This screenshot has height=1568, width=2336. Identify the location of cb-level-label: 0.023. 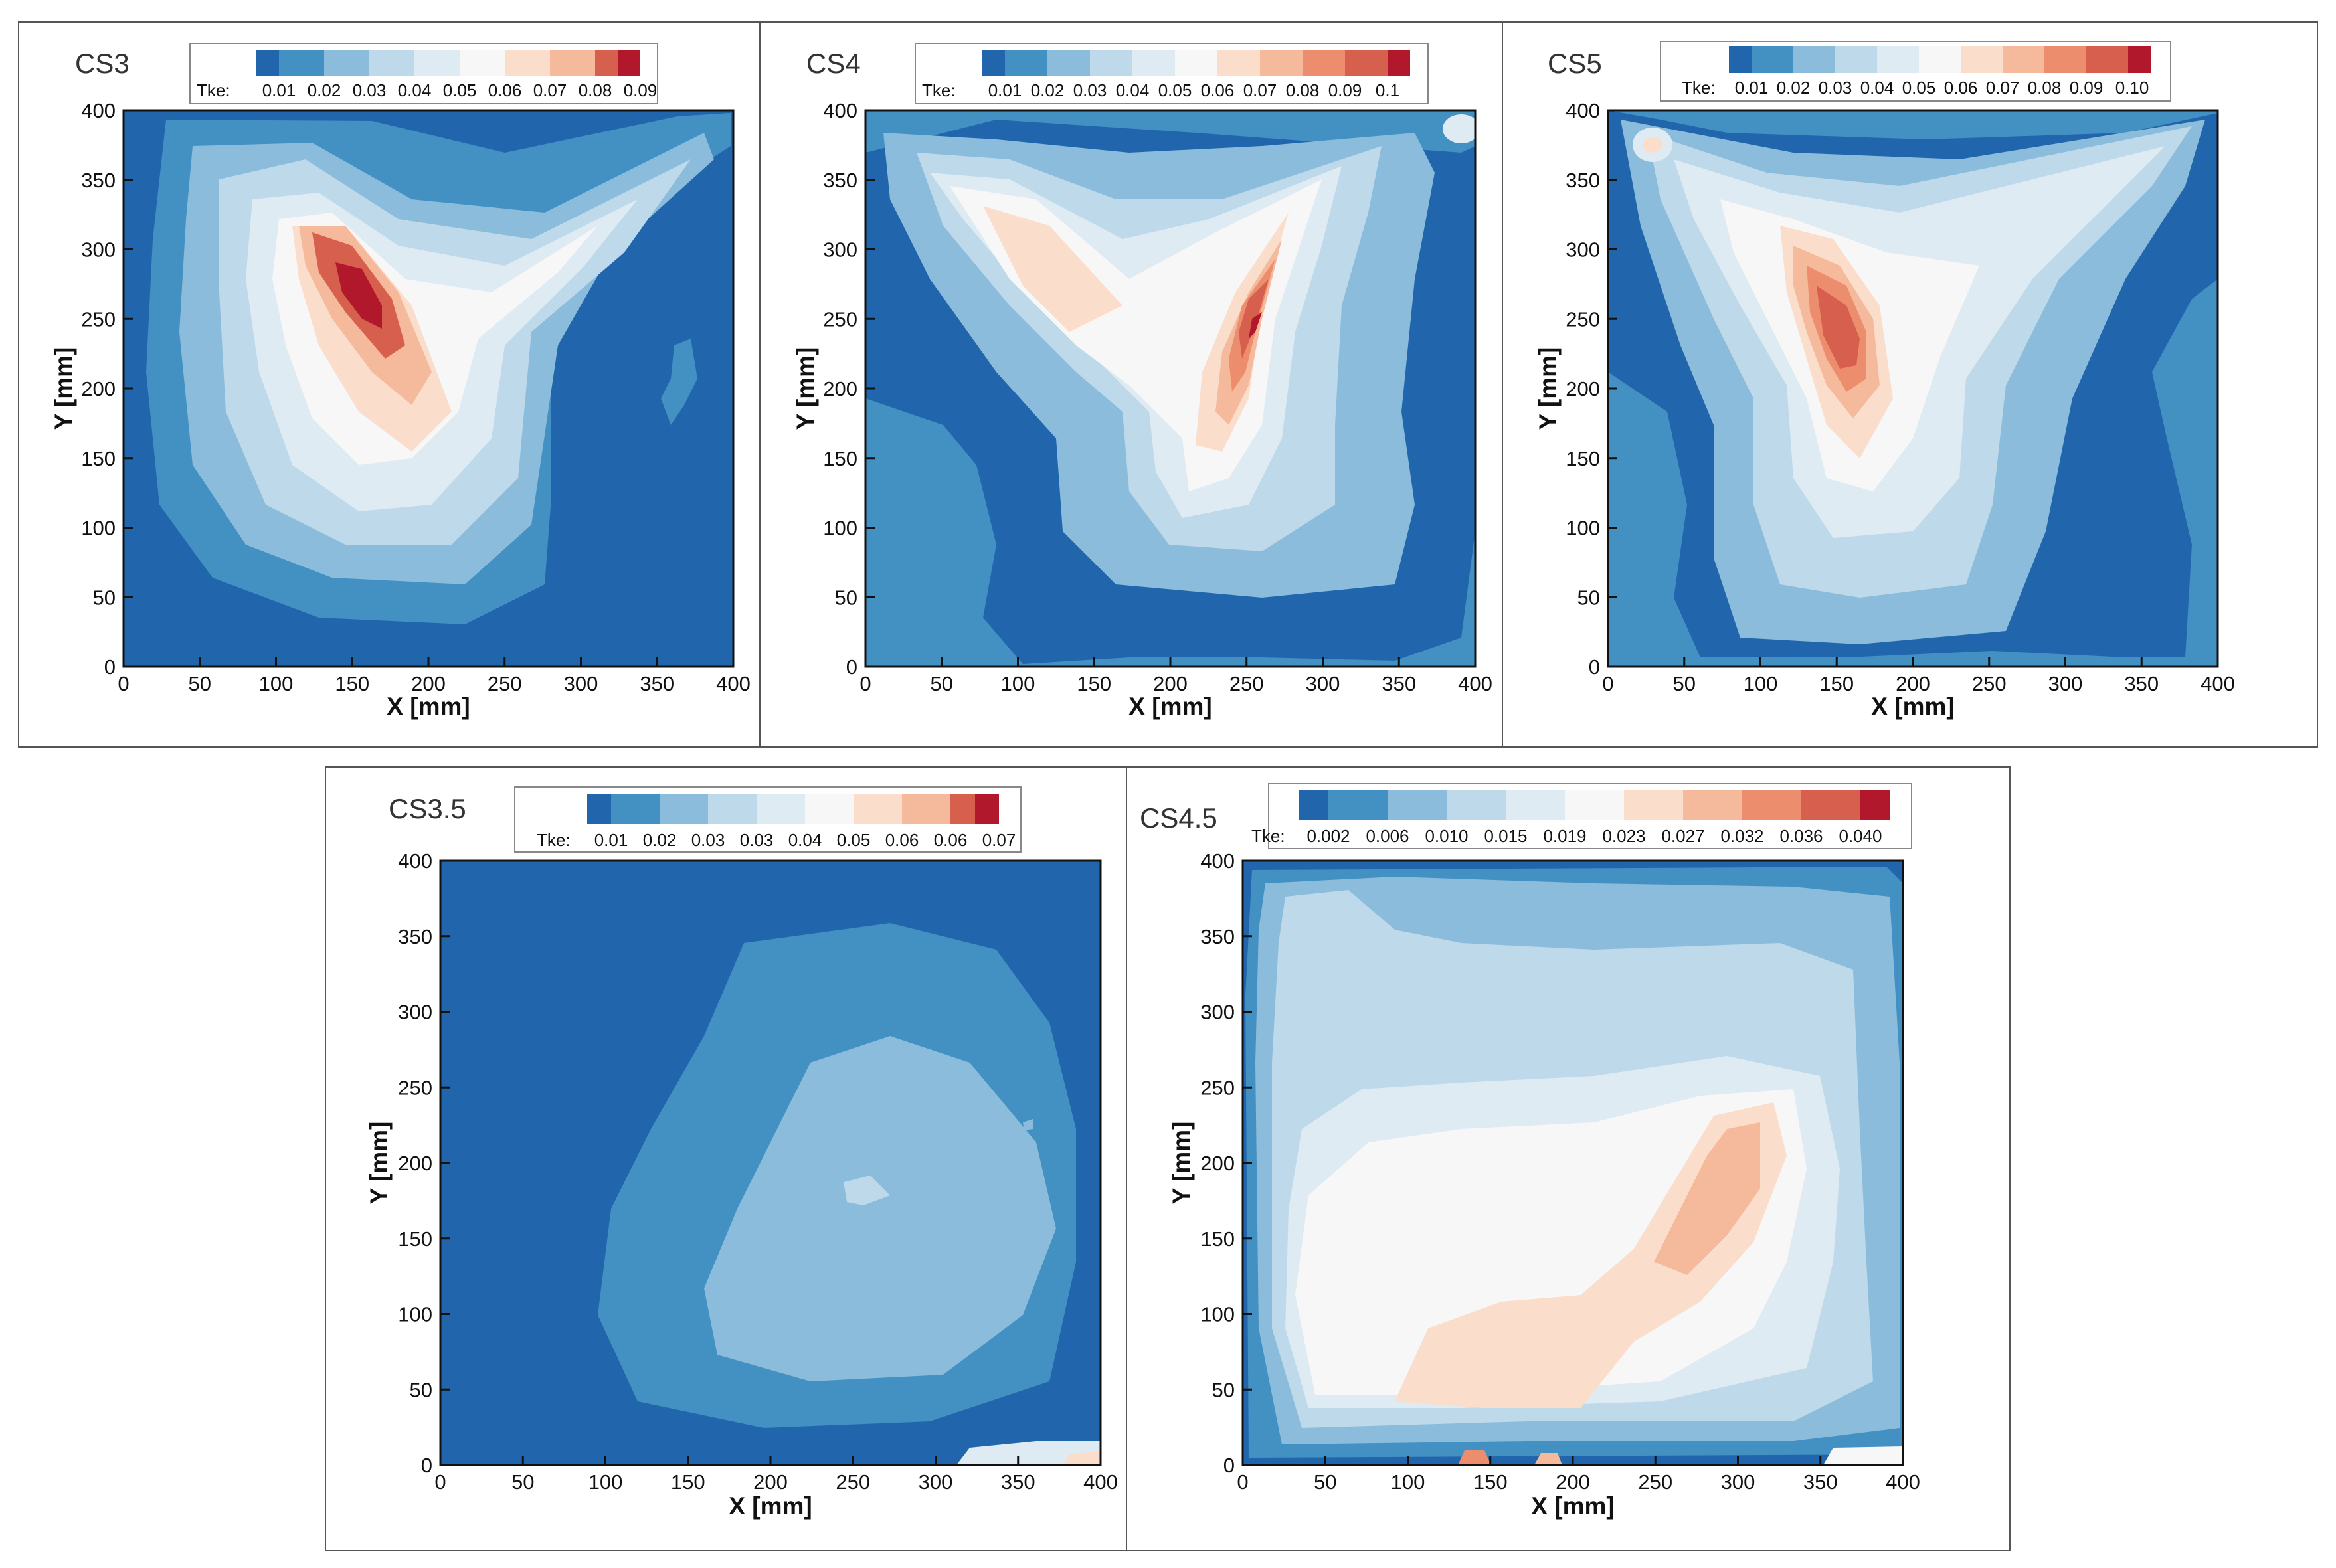
(1624, 836).